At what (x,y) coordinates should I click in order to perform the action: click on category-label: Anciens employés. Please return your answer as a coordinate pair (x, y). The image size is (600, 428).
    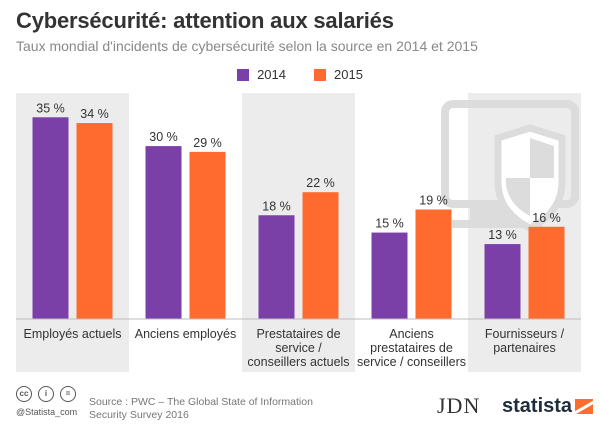
    Looking at the image, I should click on (185, 334).